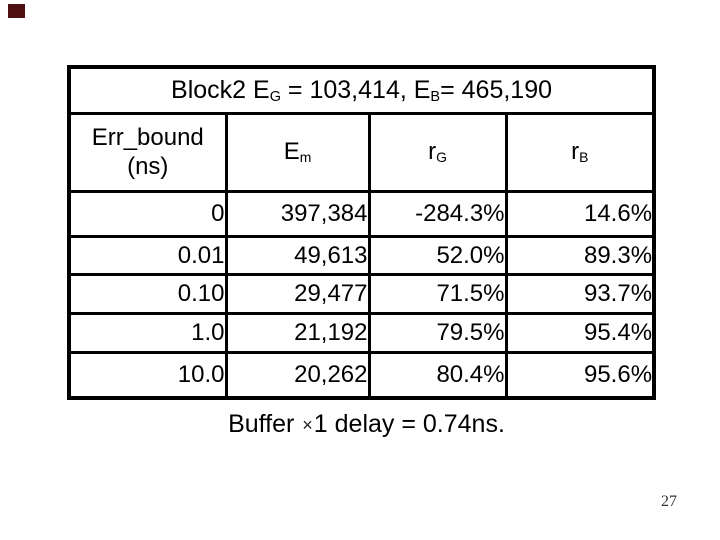 Image resolution: width=720 pixels, height=540 pixels. I want to click on table-title: Block2 EG = 103,414, EB= 465,190, so click(361, 90).